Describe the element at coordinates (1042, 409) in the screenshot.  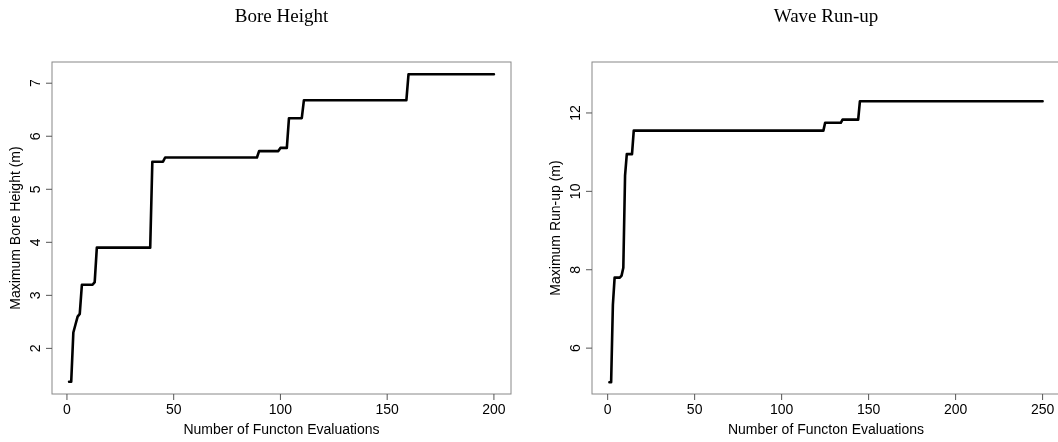
I see `x-tick-label: 250` at that location.